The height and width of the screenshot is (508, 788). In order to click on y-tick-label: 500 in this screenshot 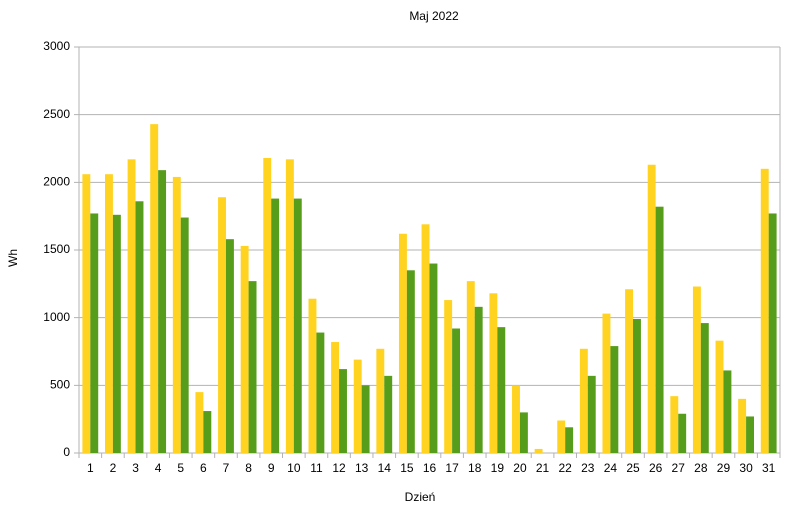, I will do `click(60, 385)`.